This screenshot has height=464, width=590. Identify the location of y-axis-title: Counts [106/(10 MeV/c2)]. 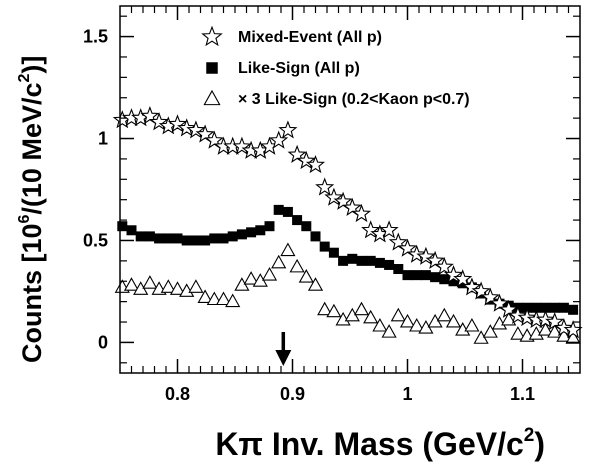
(31, 209).